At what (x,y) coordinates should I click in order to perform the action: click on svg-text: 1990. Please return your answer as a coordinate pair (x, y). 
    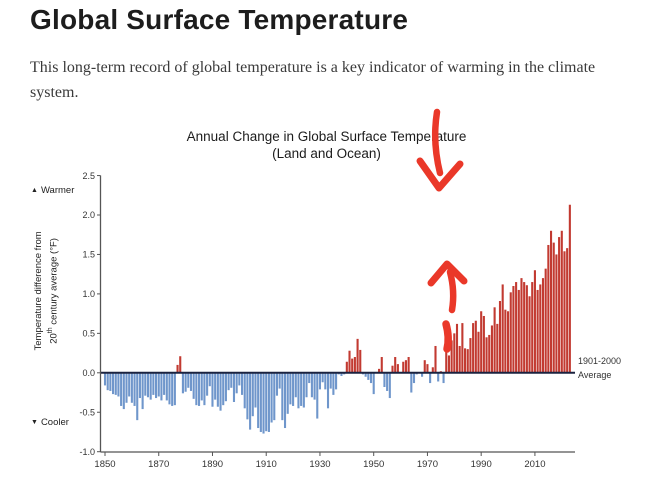
    Looking at the image, I should click on (481, 464).